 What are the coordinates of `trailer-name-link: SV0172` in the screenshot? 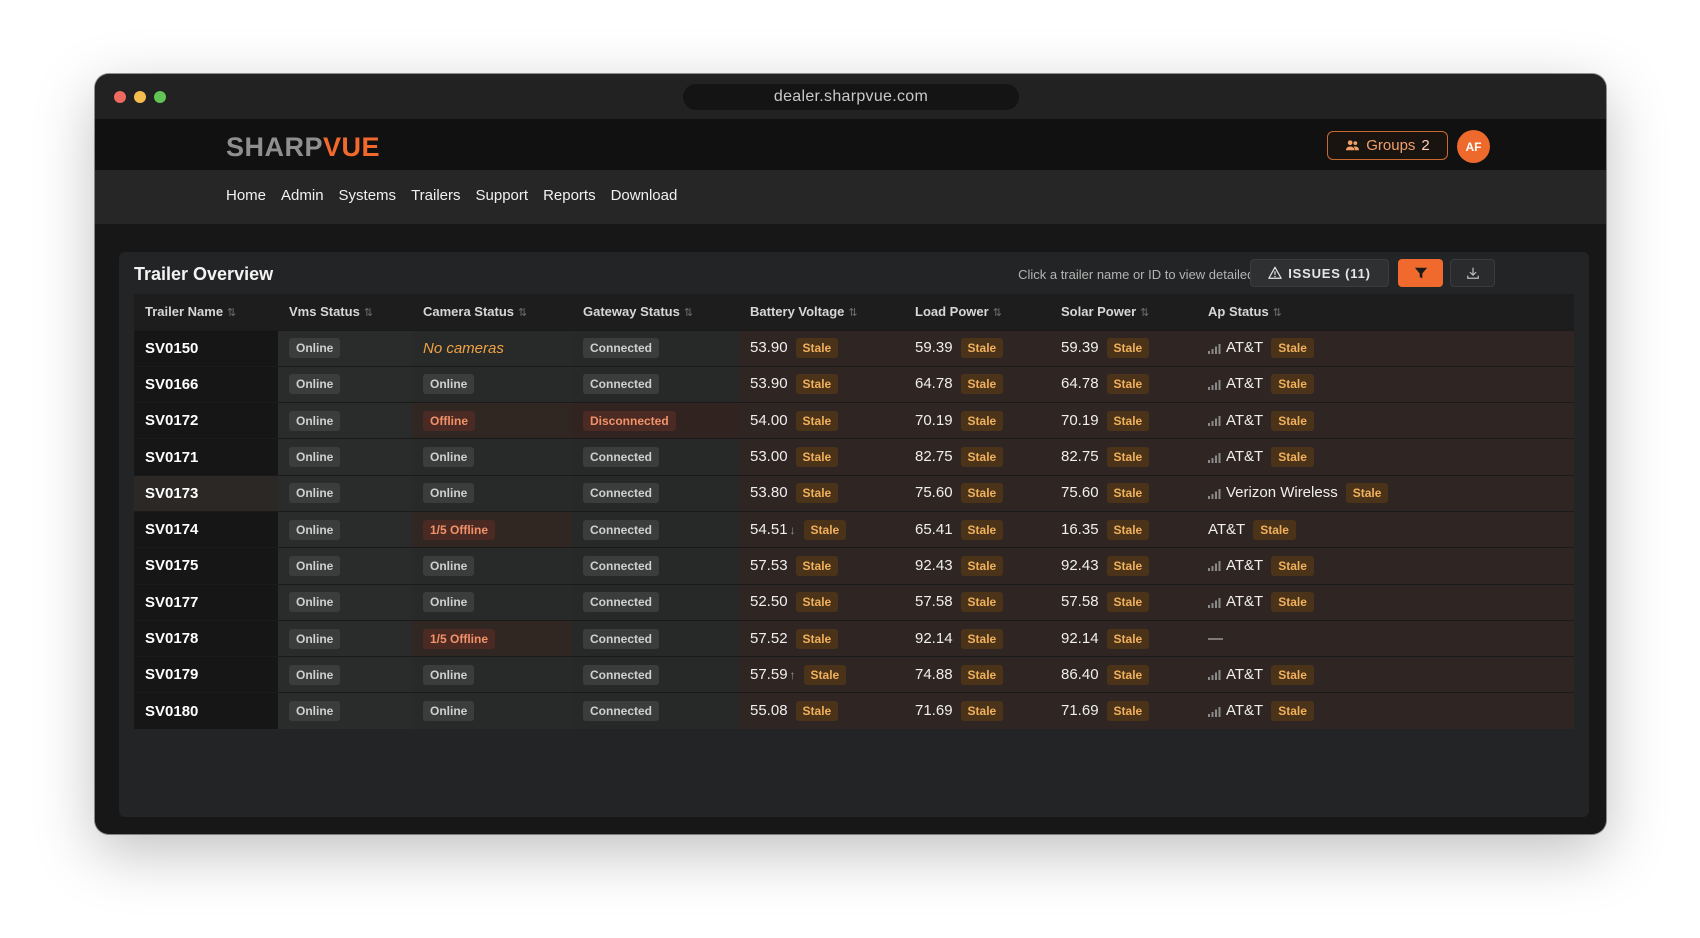 It's located at (206, 420).